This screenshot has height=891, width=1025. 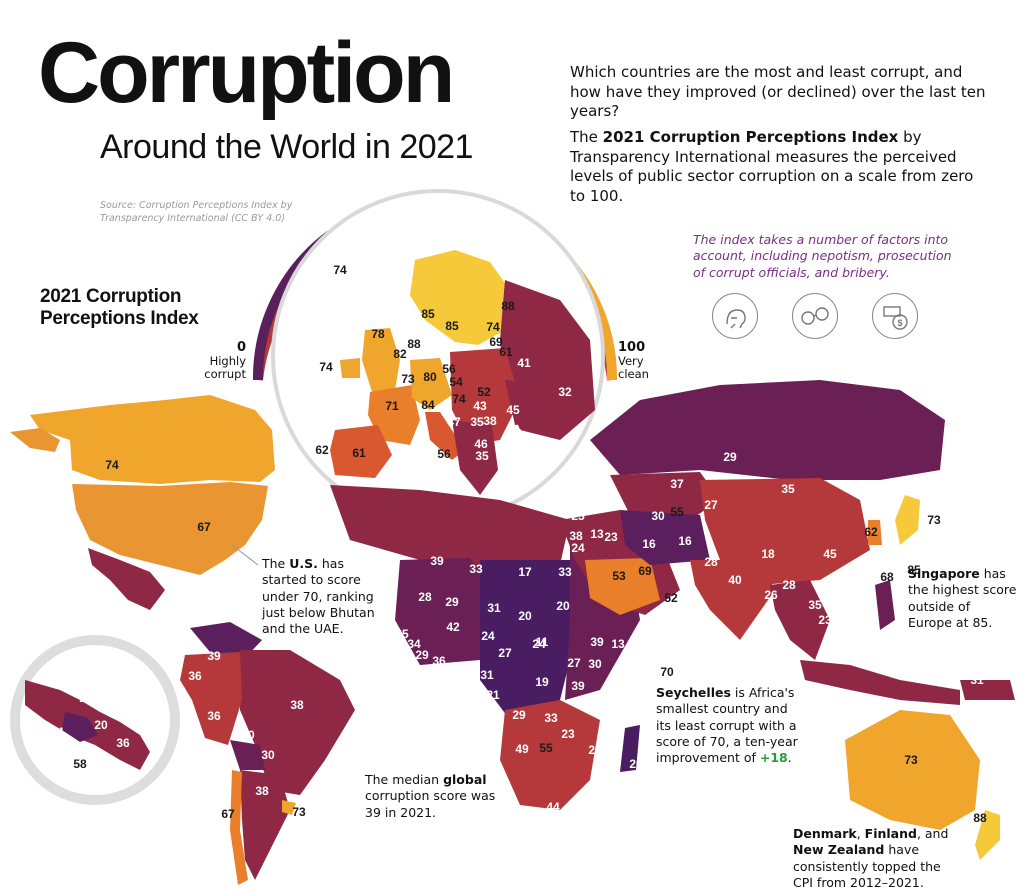 What do you see at coordinates (911, 760) in the screenshot?
I see `country-score-label: 73` at bounding box center [911, 760].